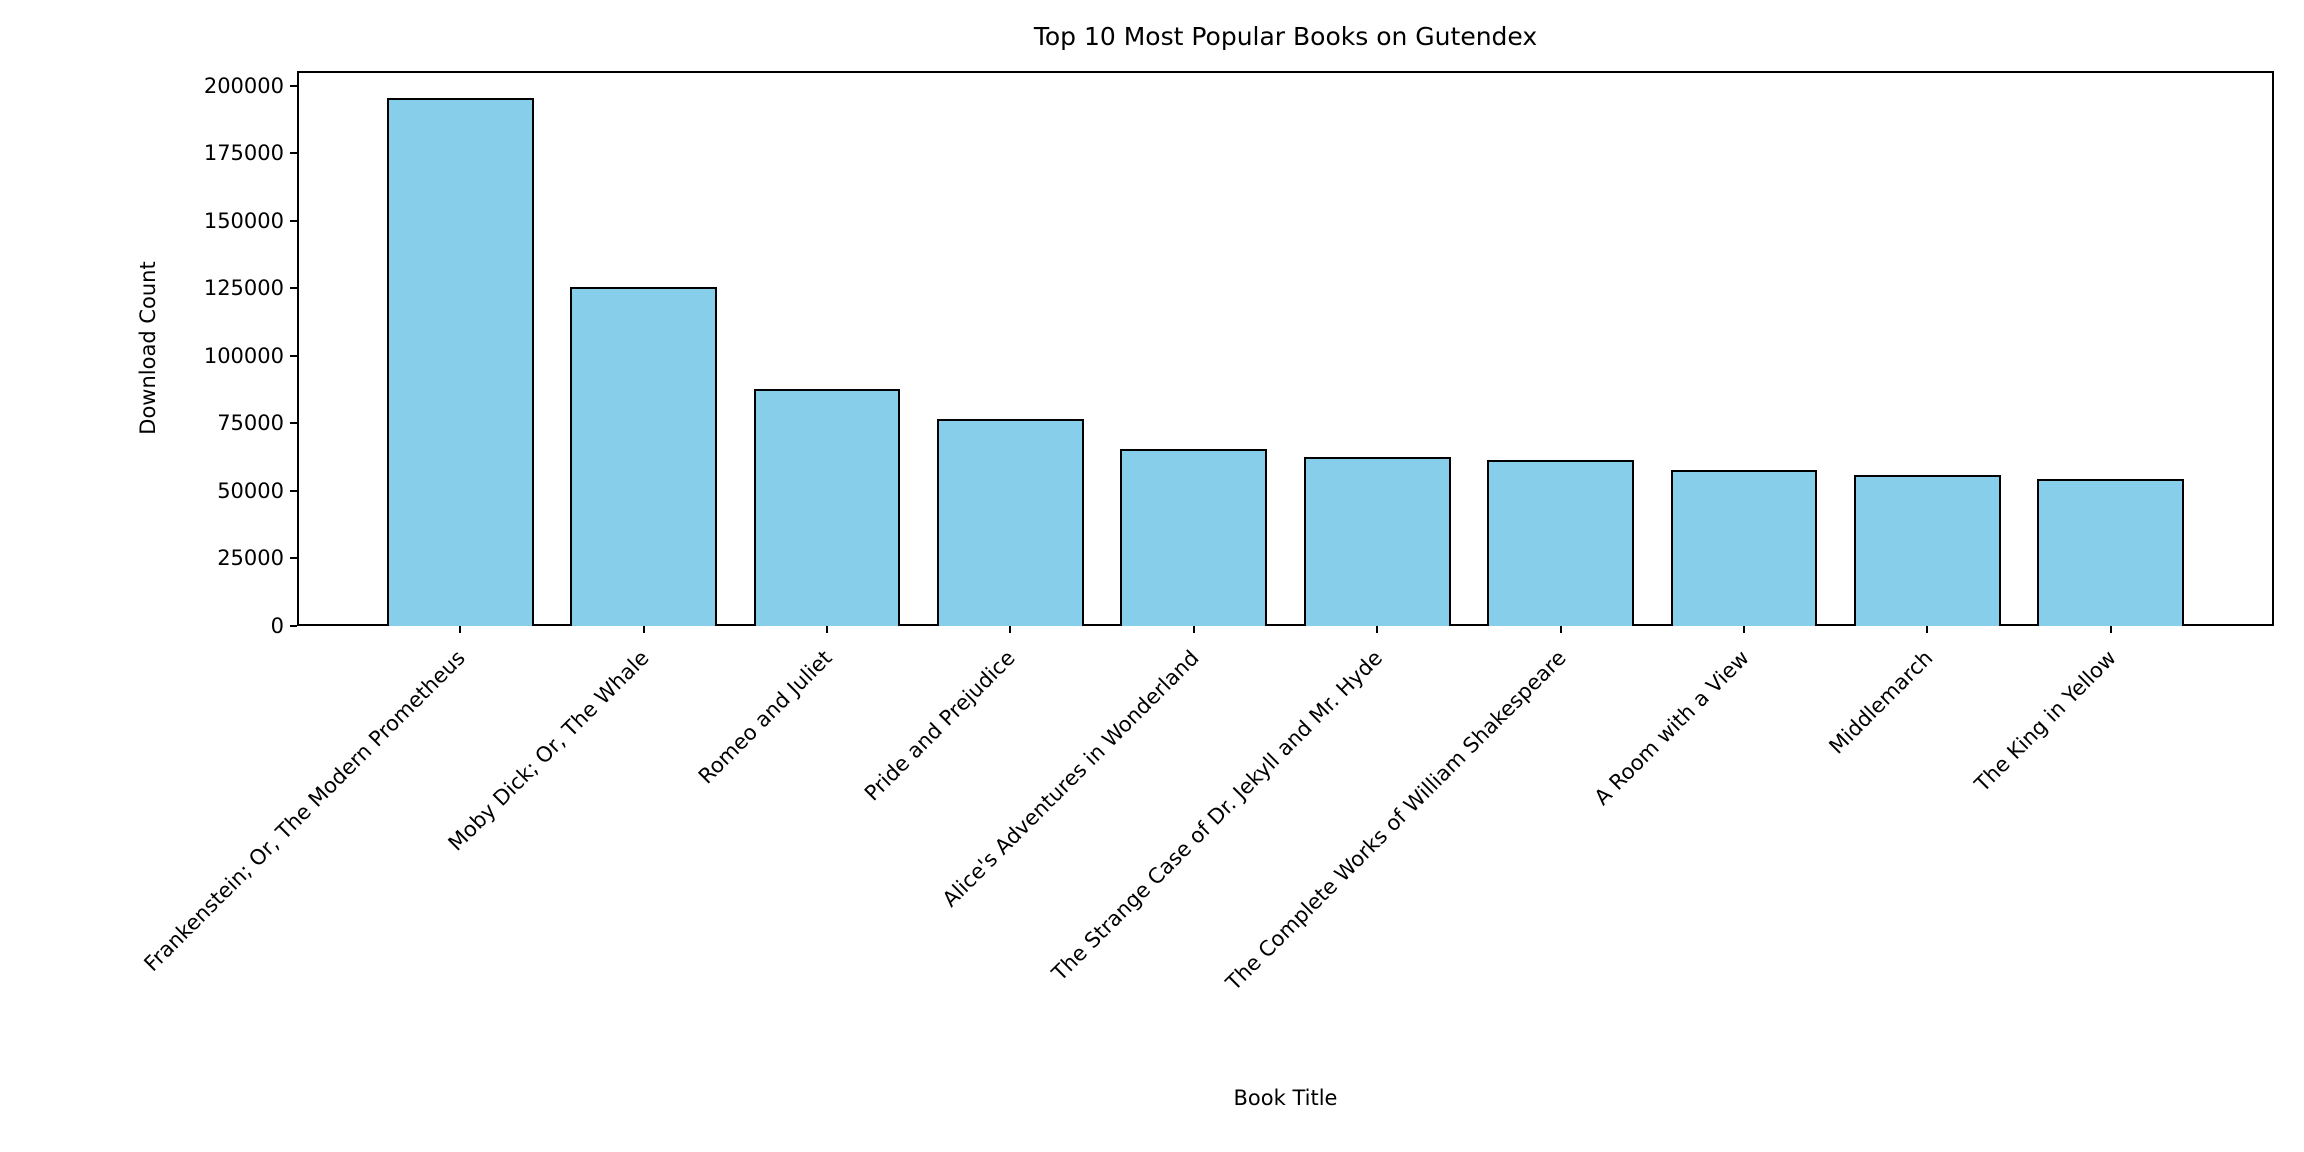 This screenshot has height=1152, width=2304. I want to click on y-tick-label: 125000, so click(243, 288).